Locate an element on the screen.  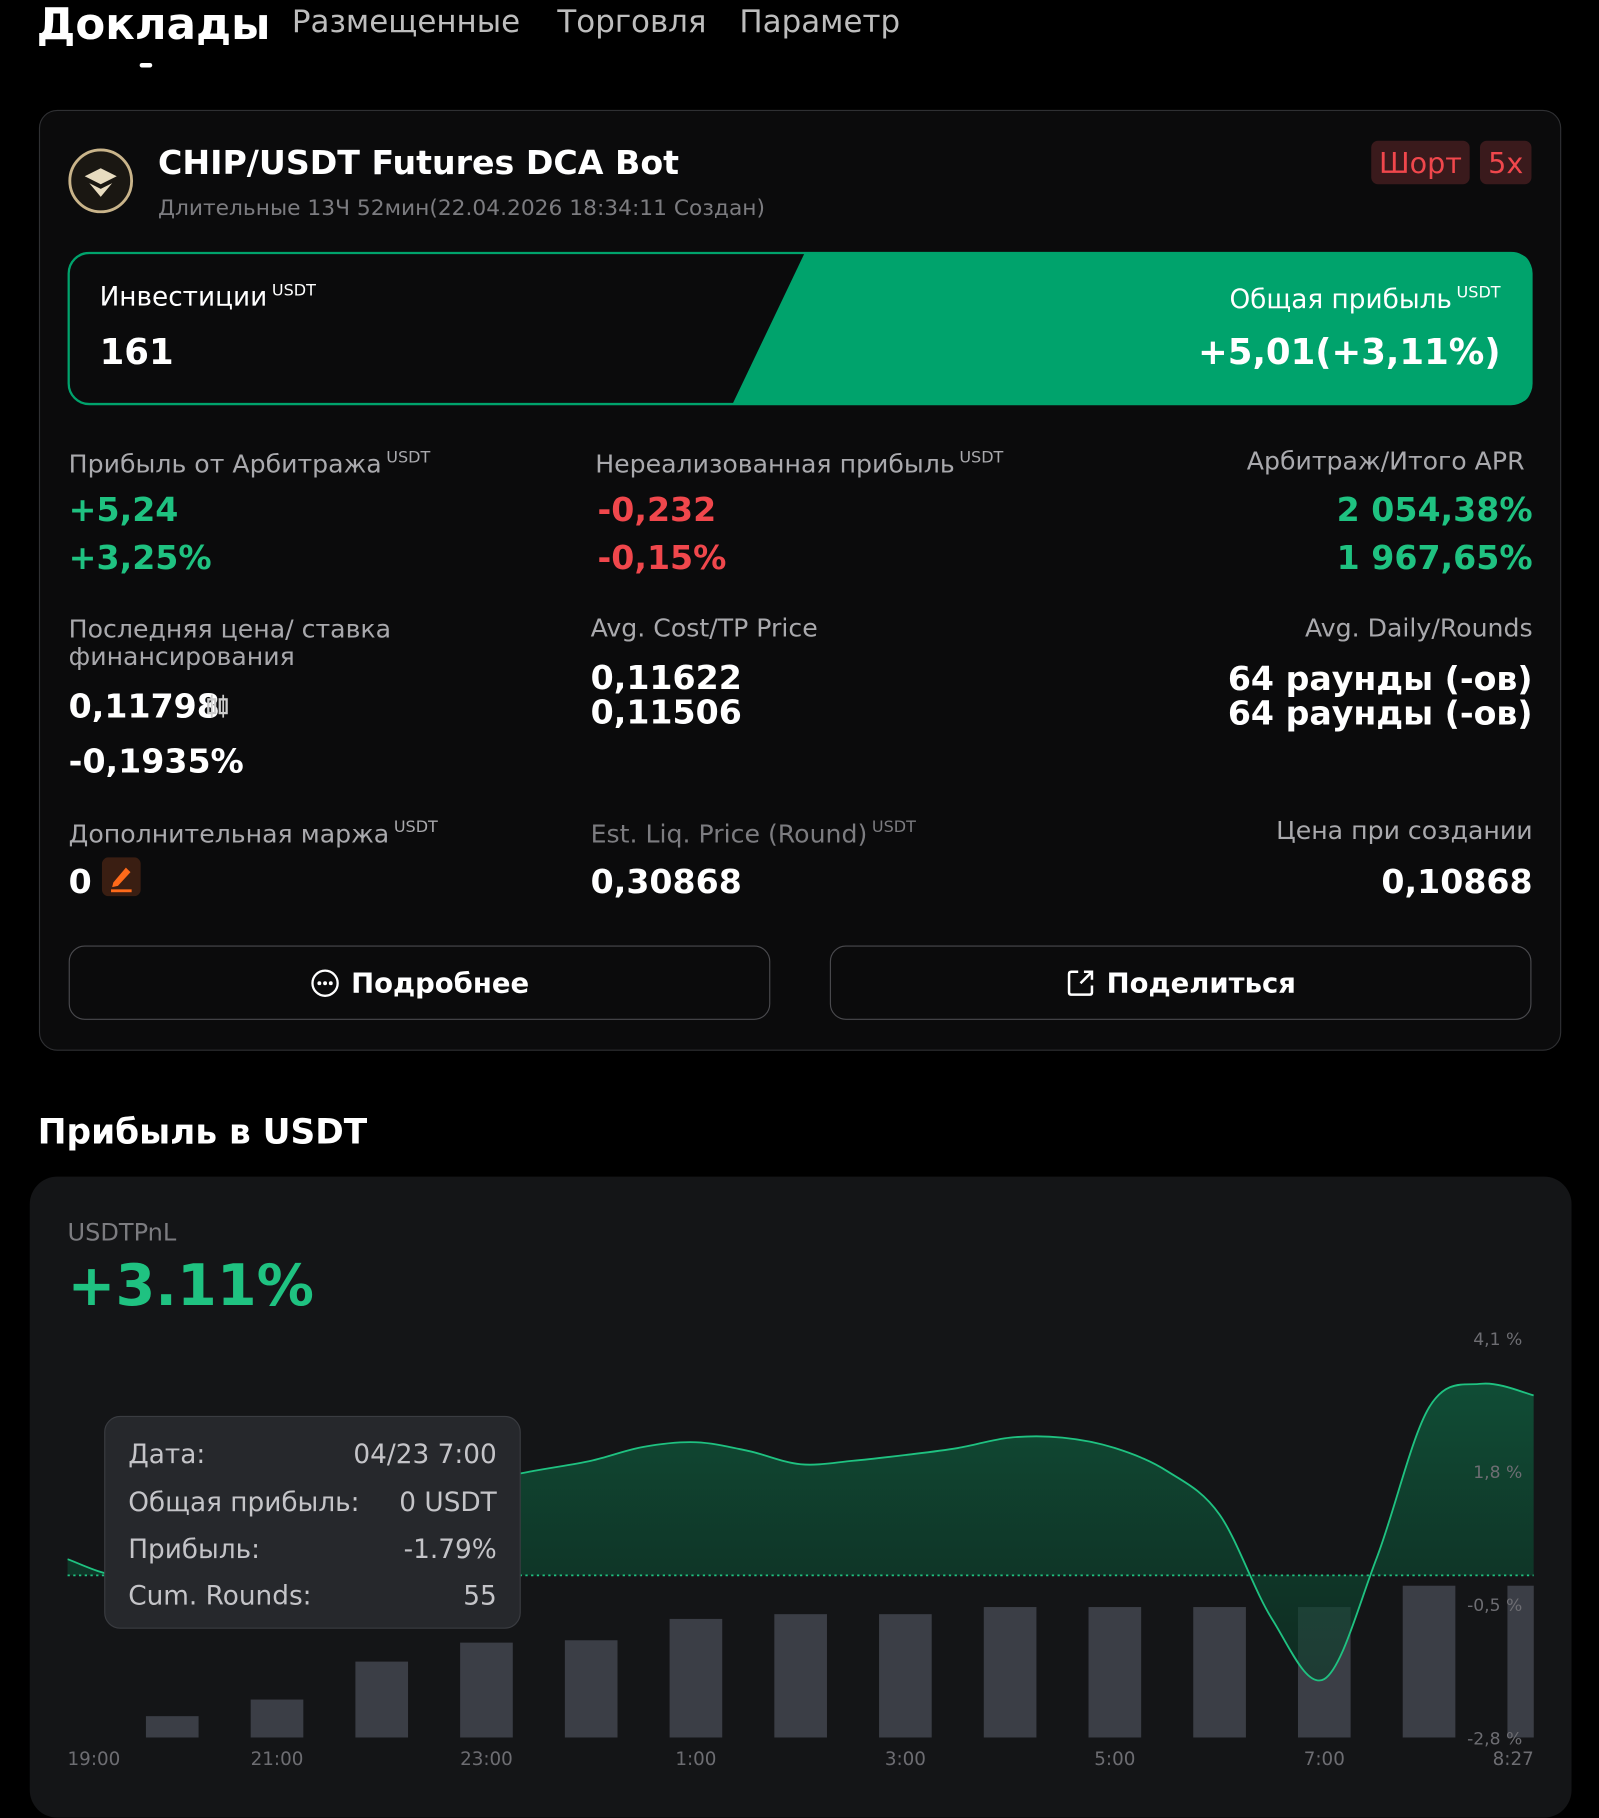
x-tick-label: 7:00 is located at coordinates (1324, 1759).